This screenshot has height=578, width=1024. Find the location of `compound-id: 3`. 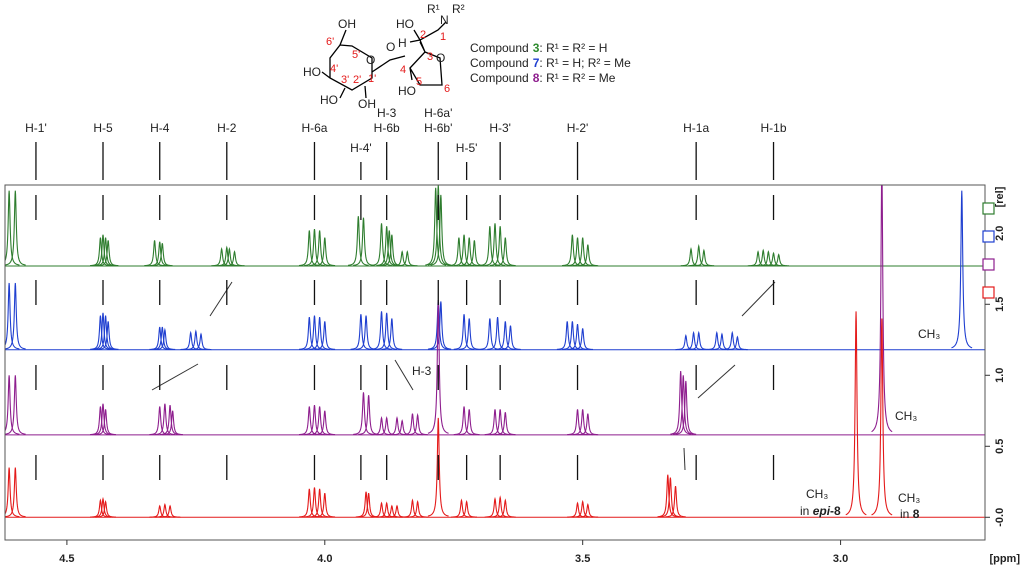

compound-id: 3 is located at coordinates (536, 48).